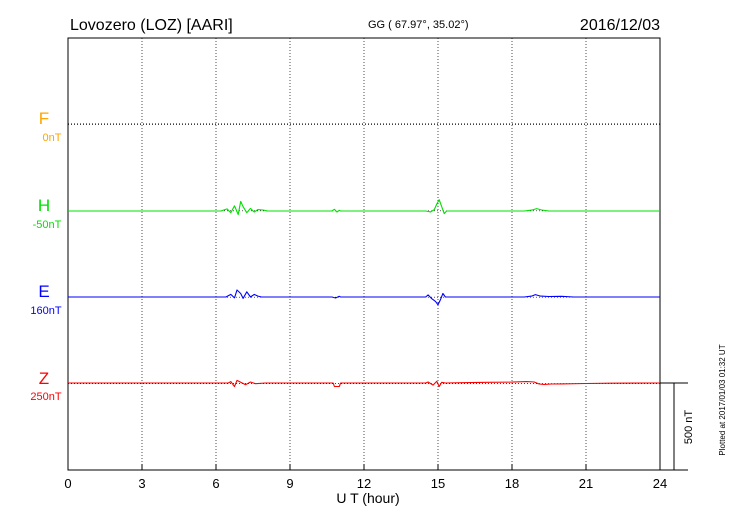 This screenshot has width=730, height=520. Describe the element at coordinates (141, 483) in the screenshot. I see `x-tick-label: 3` at that location.